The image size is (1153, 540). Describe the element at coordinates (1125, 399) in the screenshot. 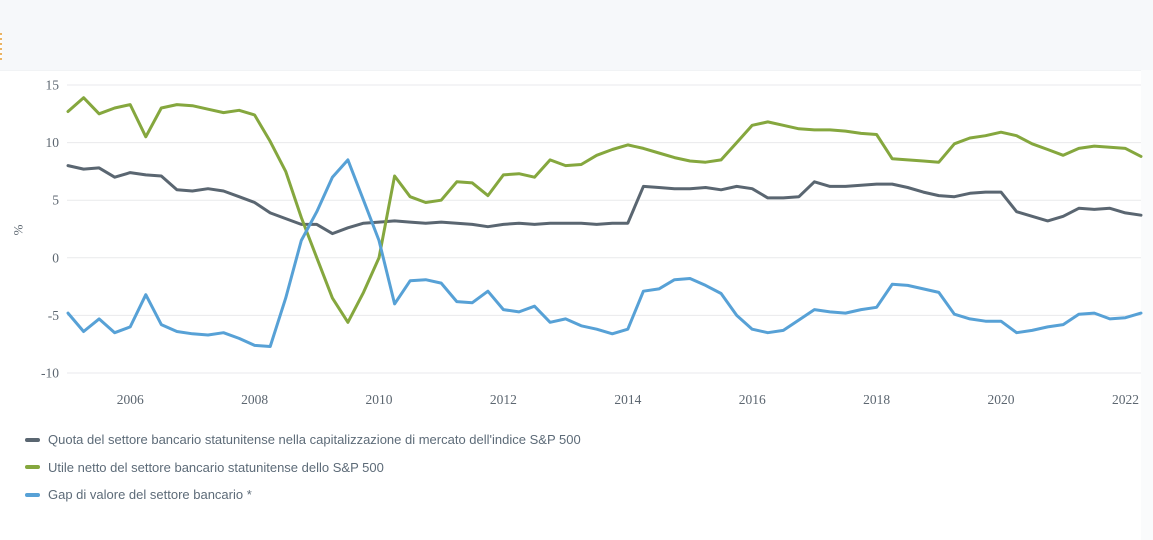

I see `x-tick-label: 2022` at that location.